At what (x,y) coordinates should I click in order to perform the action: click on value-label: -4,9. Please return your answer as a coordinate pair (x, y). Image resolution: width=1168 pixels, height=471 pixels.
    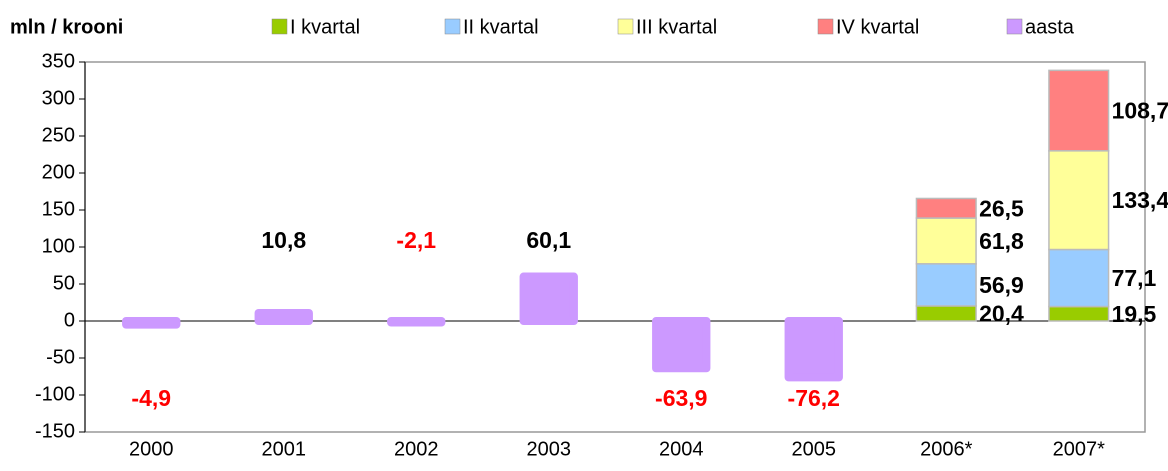
    Looking at the image, I should click on (151, 398).